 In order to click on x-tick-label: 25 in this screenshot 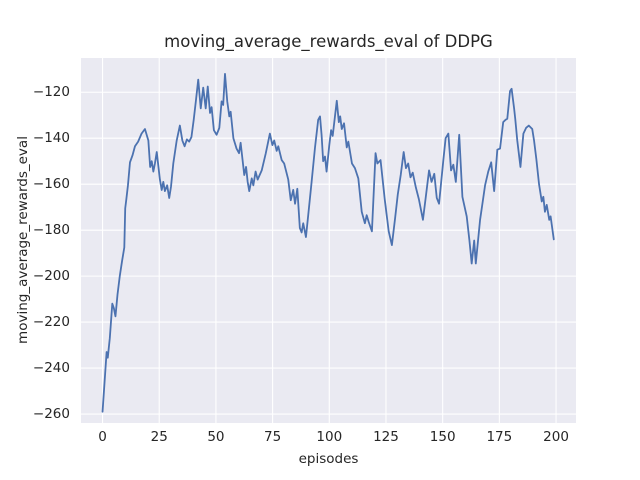, I will do `click(159, 437)`.